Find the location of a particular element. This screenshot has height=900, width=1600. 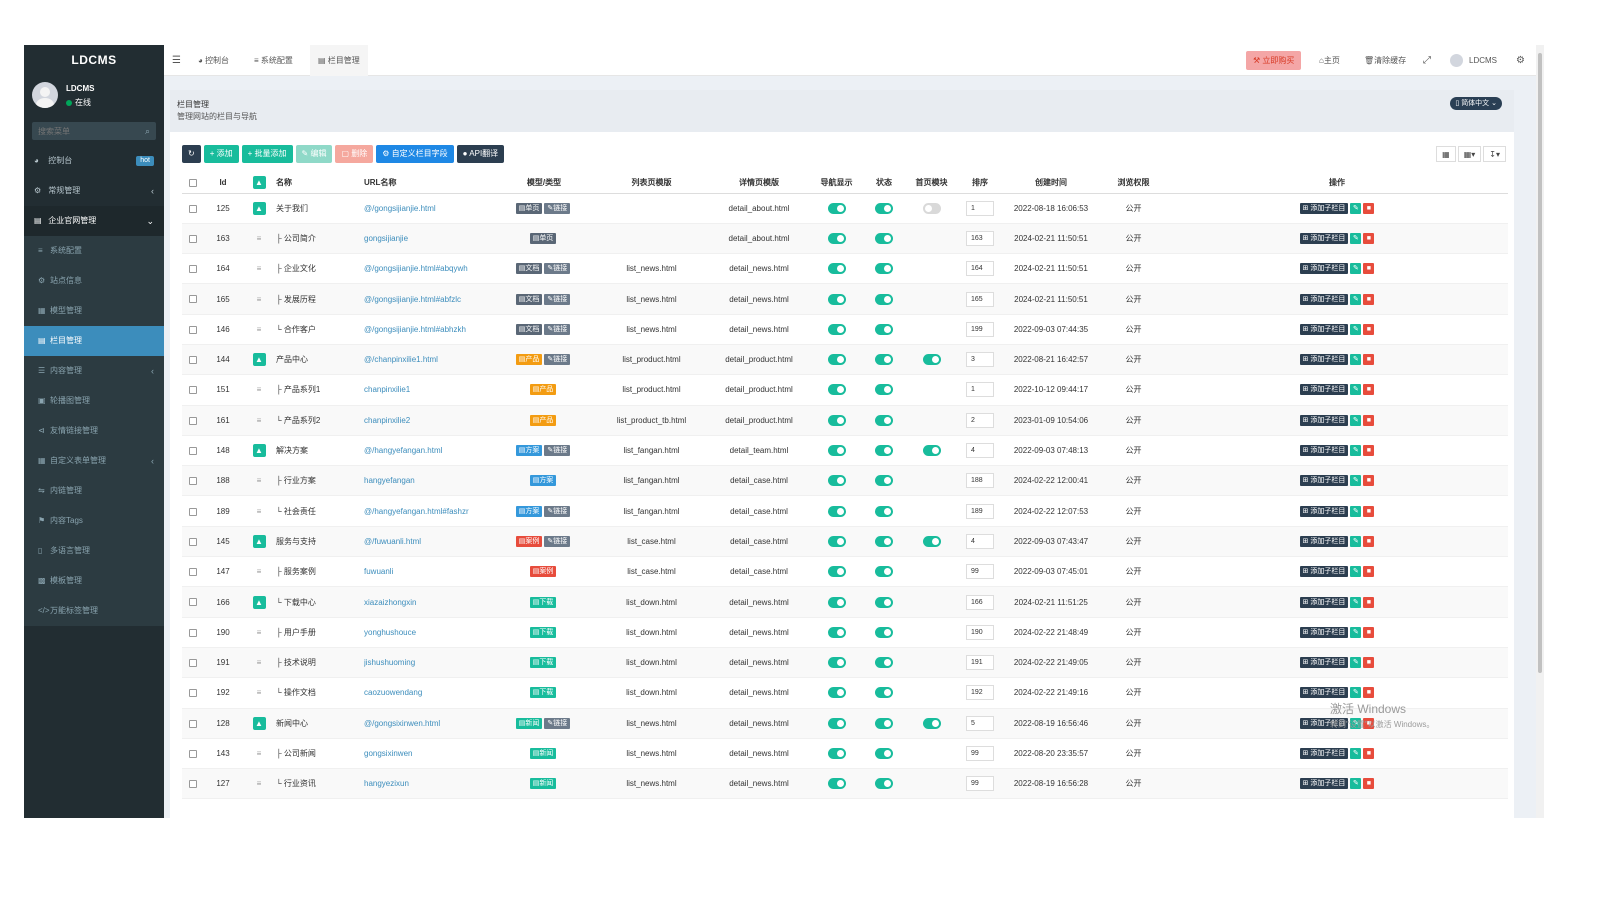

sort-input: 190 is located at coordinates (980, 632).